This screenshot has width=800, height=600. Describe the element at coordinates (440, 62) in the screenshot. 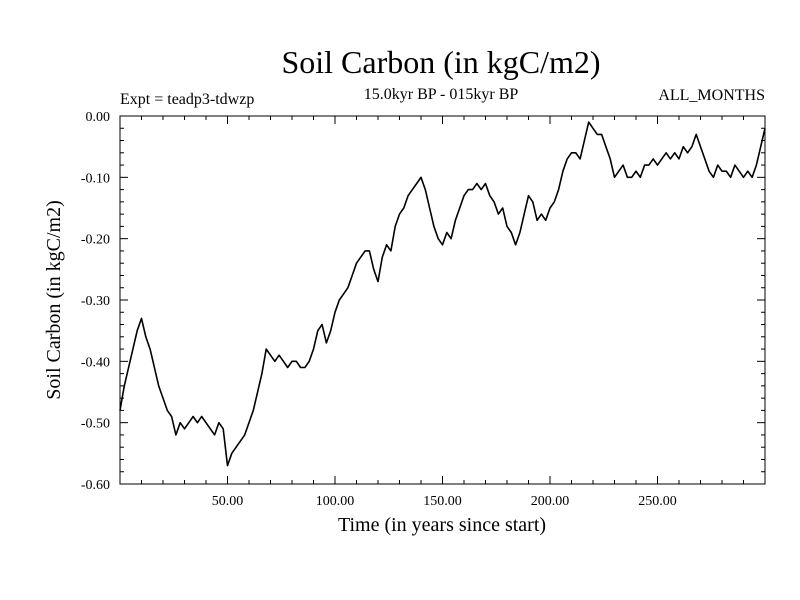

I see `chart-title: Soil Carbon (in kgC/m2)` at that location.